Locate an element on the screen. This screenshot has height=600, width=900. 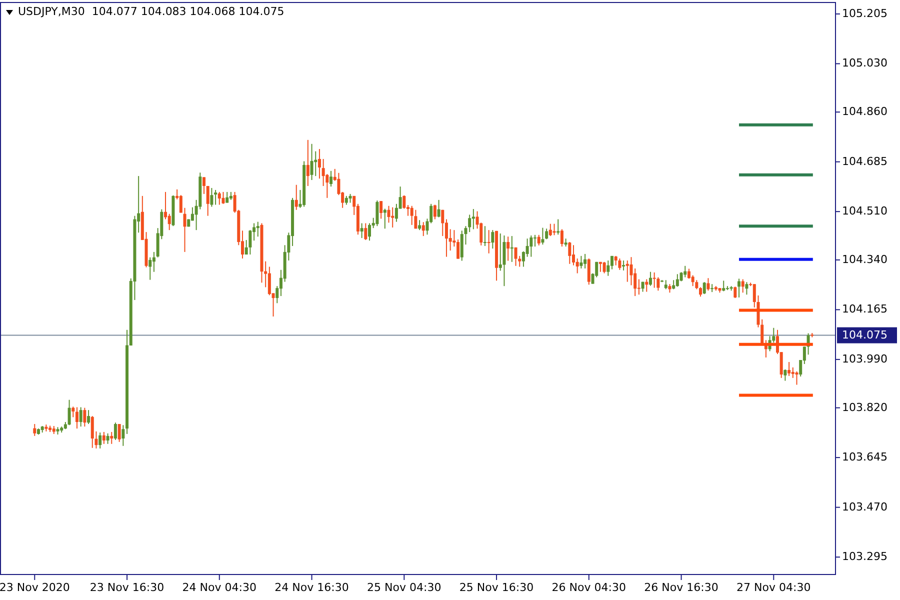
y-tick-label: 103.645 is located at coordinates (865, 457).